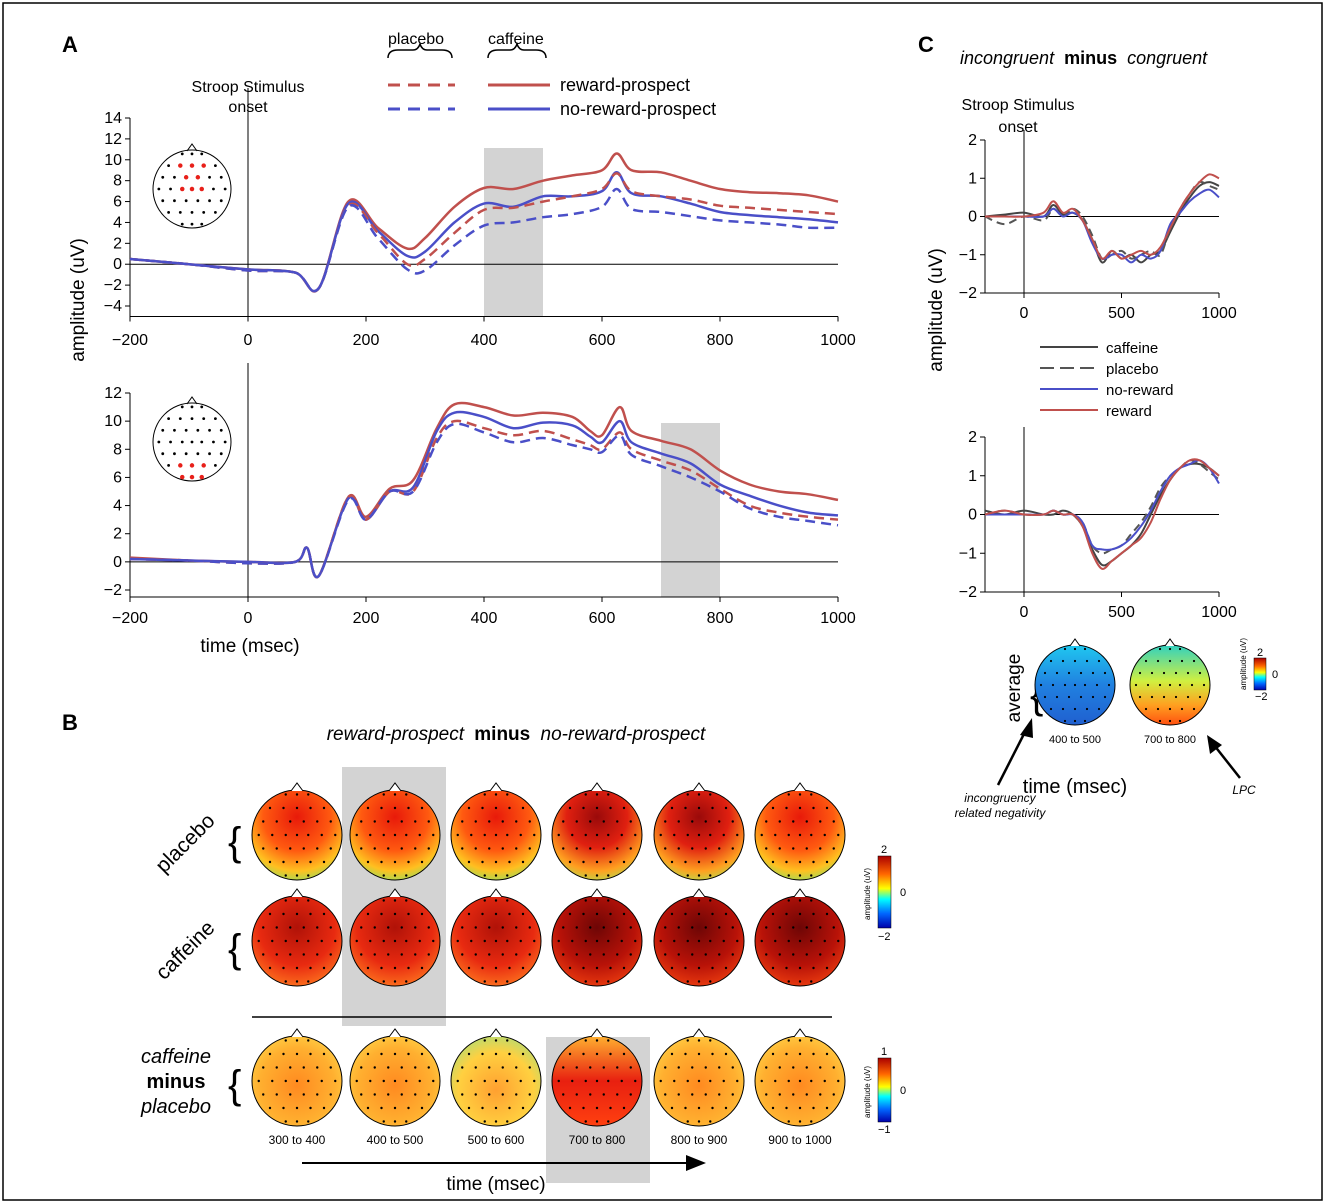 The image size is (1325, 1203). Describe the element at coordinates (972, 515) in the screenshot. I see `y-tick-label-c-bottom: 0` at that location.